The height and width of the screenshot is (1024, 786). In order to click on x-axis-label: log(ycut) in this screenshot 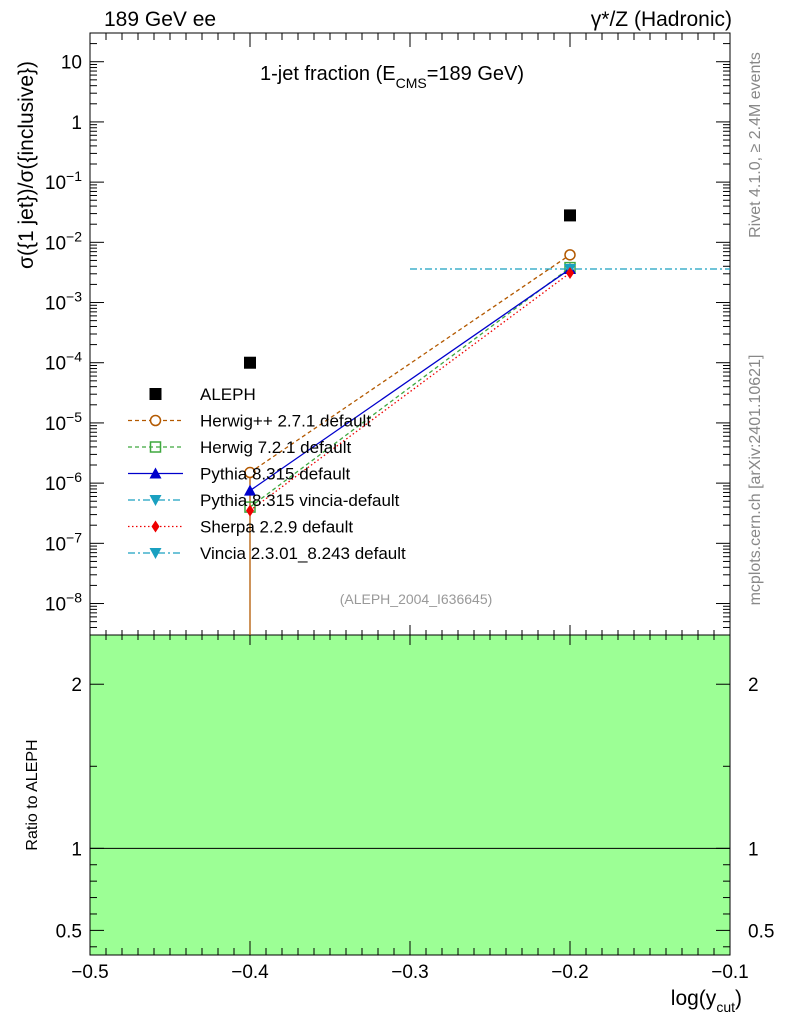, I will do `click(706, 1001)`.